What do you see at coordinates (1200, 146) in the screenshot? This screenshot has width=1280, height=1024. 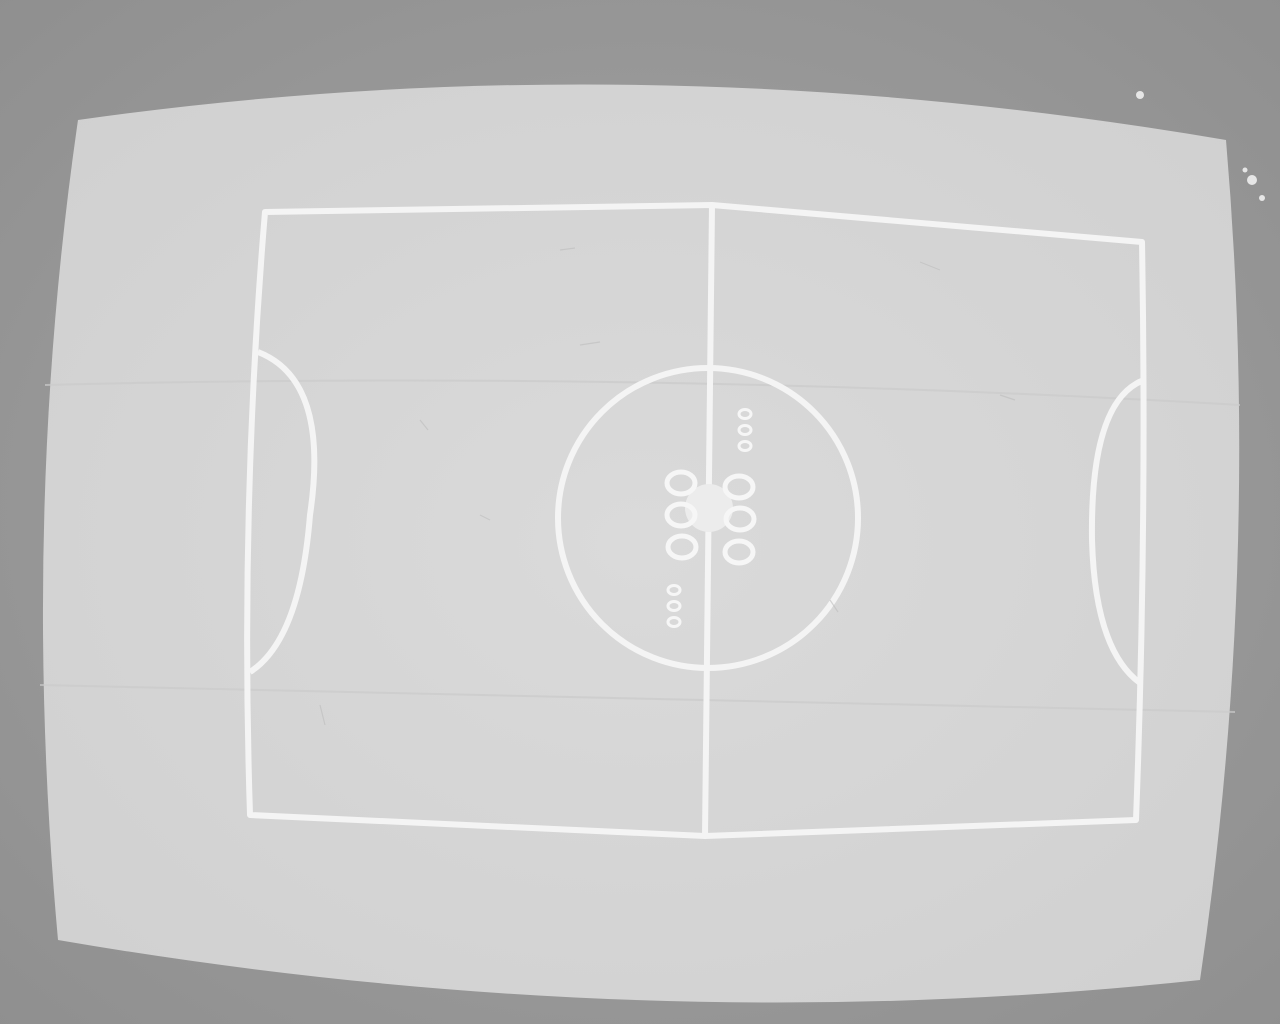 I see `backdrop-specks` at bounding box center [1200, 146].